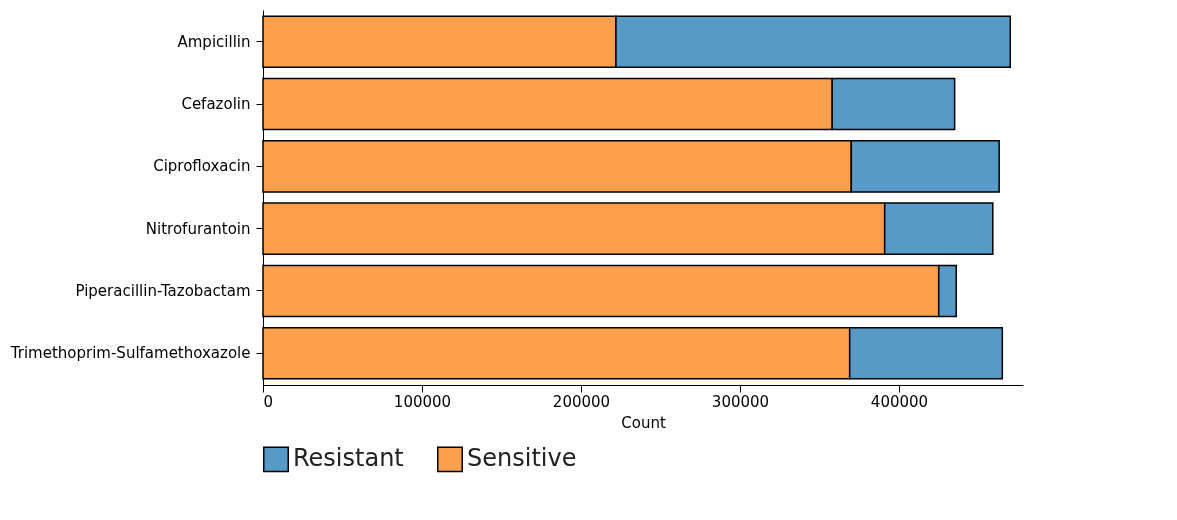  I want to click on x-tick-label: 300000, so click(740, 401).